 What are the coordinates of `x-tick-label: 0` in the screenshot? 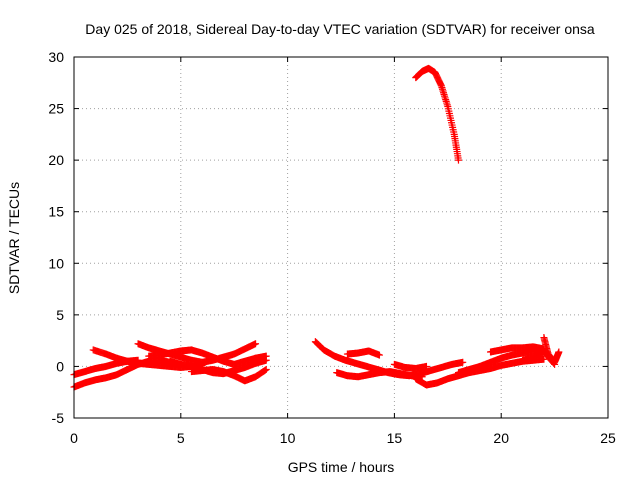 It's located at (74, 438).